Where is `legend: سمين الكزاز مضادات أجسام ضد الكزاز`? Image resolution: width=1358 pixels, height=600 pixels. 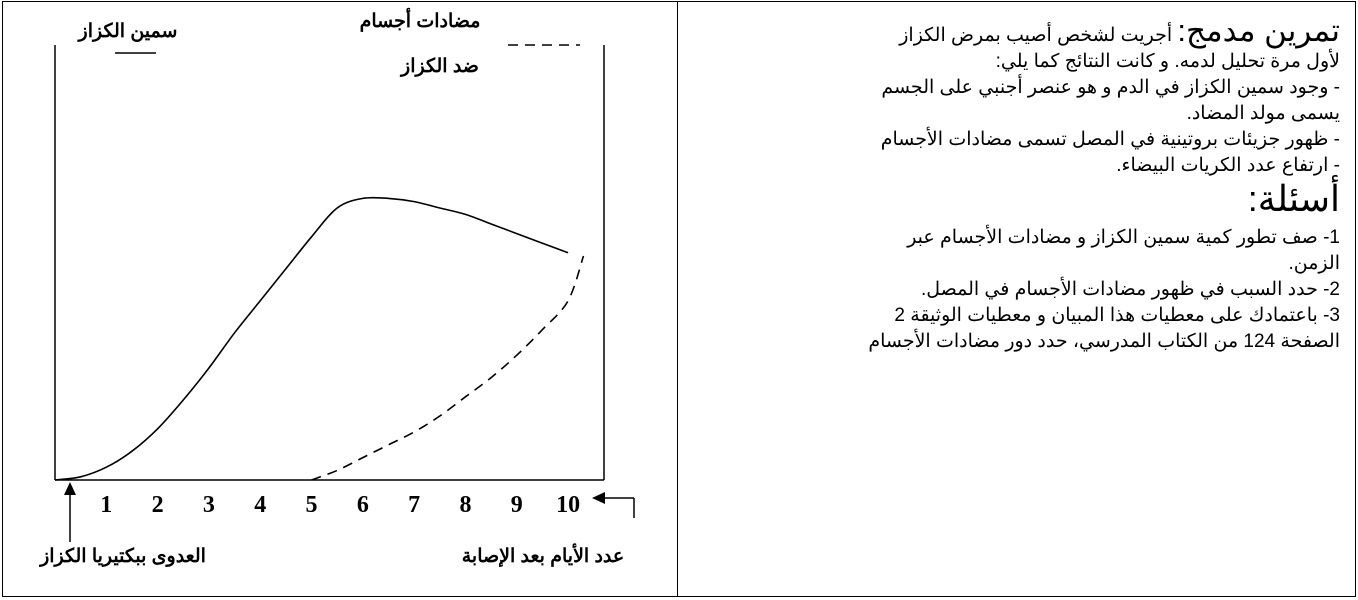 legend: سمين الكزاز مضادات أجسام ضد الكزاز is located at coordinates (328, 42).